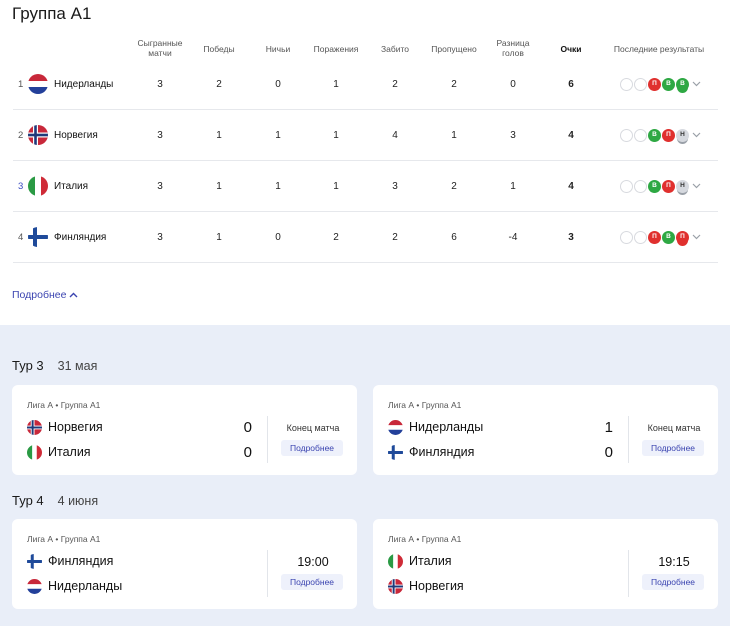  I want to click on col-points: Очки, so click(571, 49).